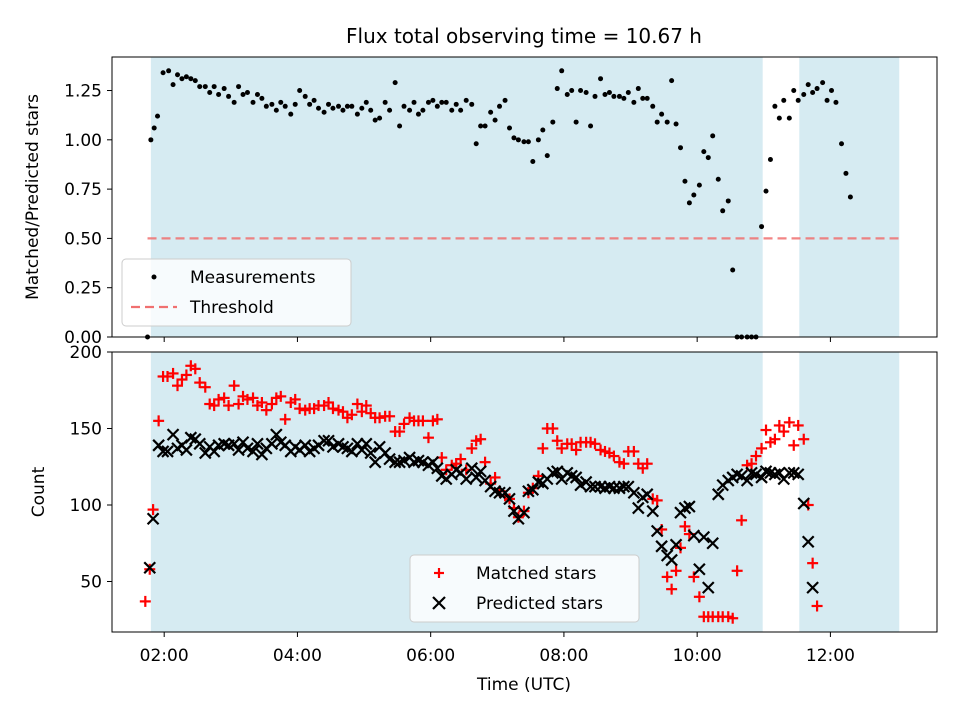 Image resolution: width=960 pixels, height=720 pixels. Describe the element at coordinates (39, 491) in the screenshot. I see `bottom-y-axis-label: Count` at that location.